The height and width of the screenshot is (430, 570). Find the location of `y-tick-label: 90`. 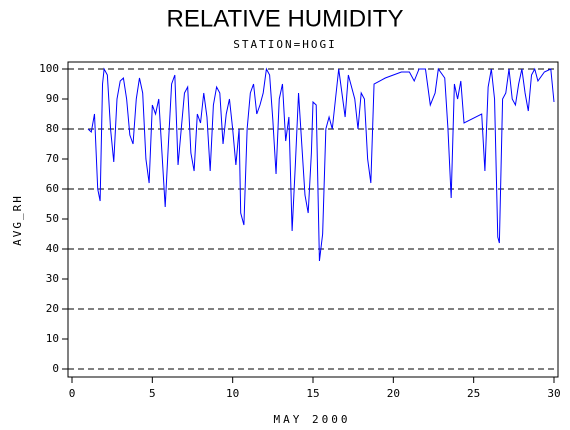

y-tick-label: 90 is located at coordinates (52, 98).